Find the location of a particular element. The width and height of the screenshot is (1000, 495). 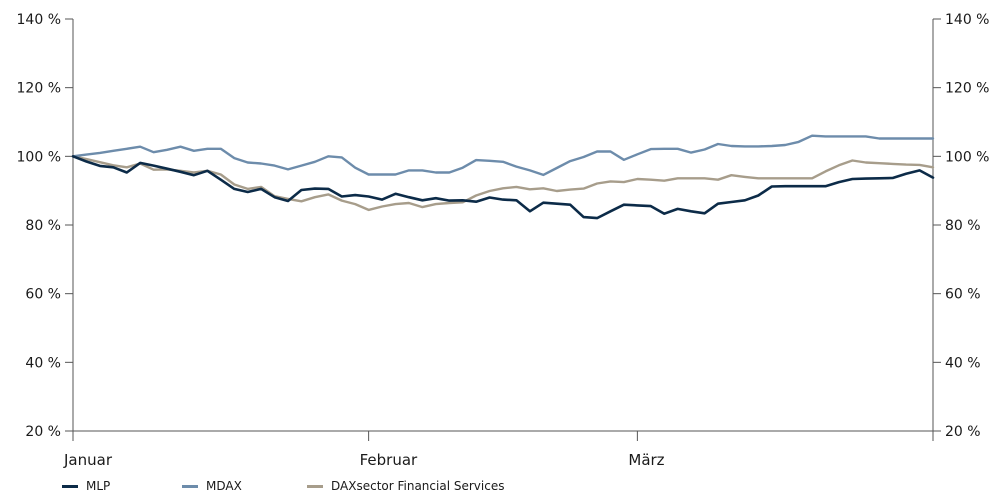

x-tick-label: Februar is located at coordinates (389, 460).